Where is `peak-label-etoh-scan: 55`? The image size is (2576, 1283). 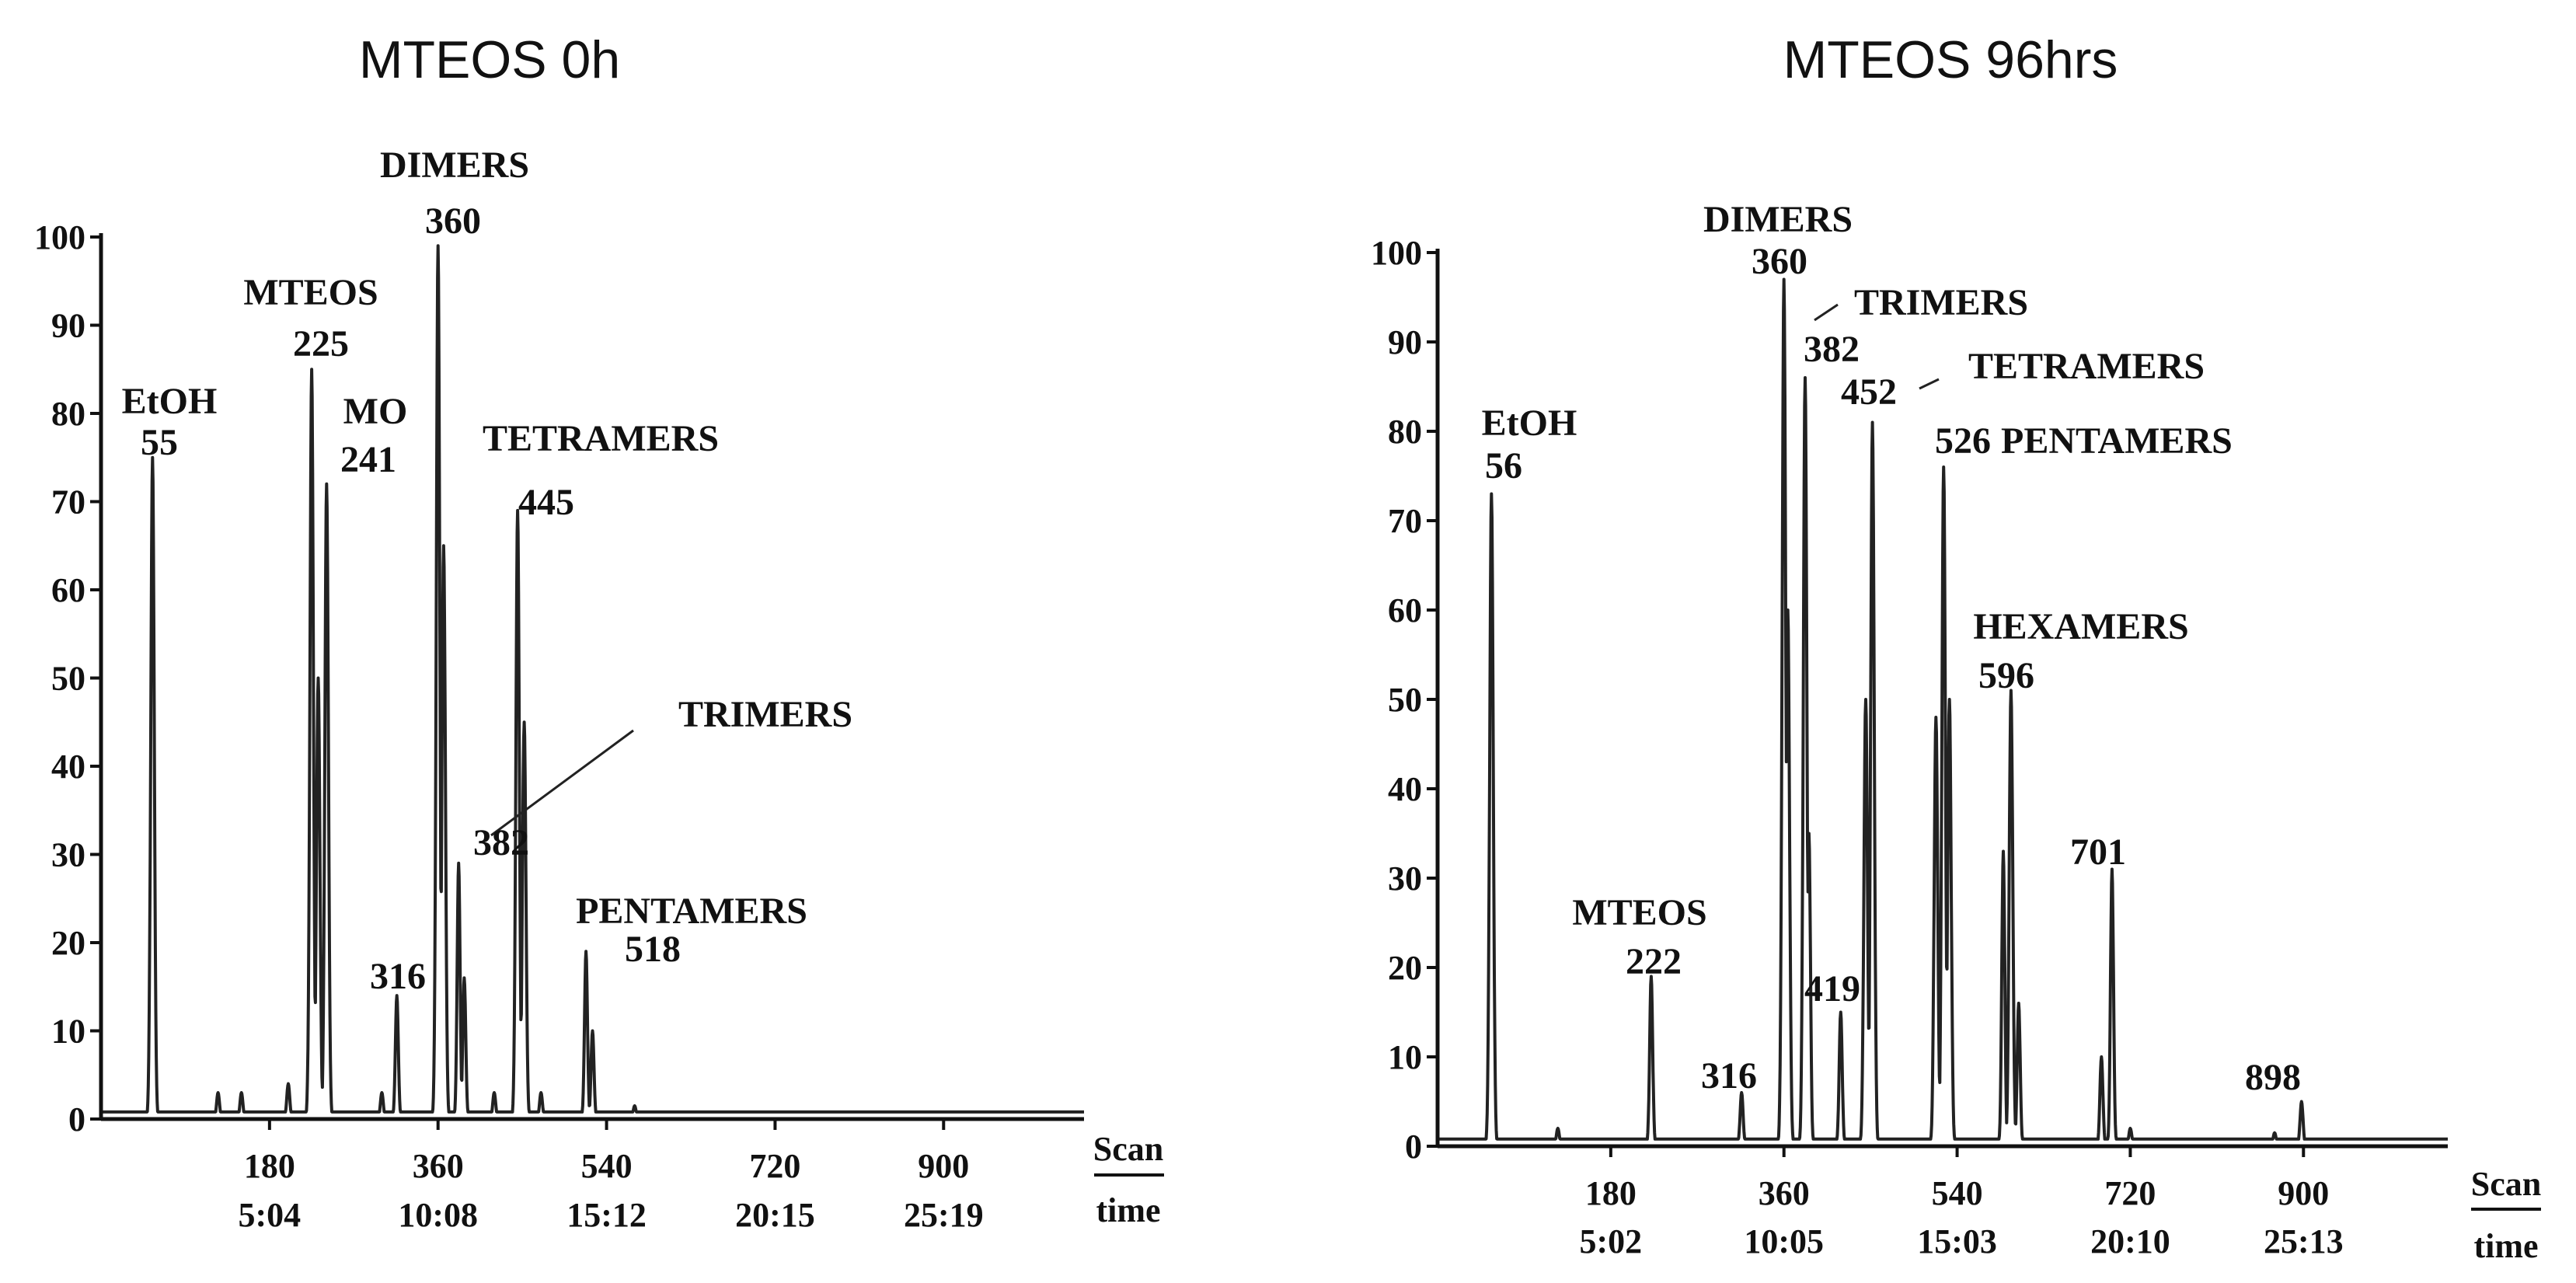
peak-label-etoh-scan: 55 is located at coordinates (159, 443).